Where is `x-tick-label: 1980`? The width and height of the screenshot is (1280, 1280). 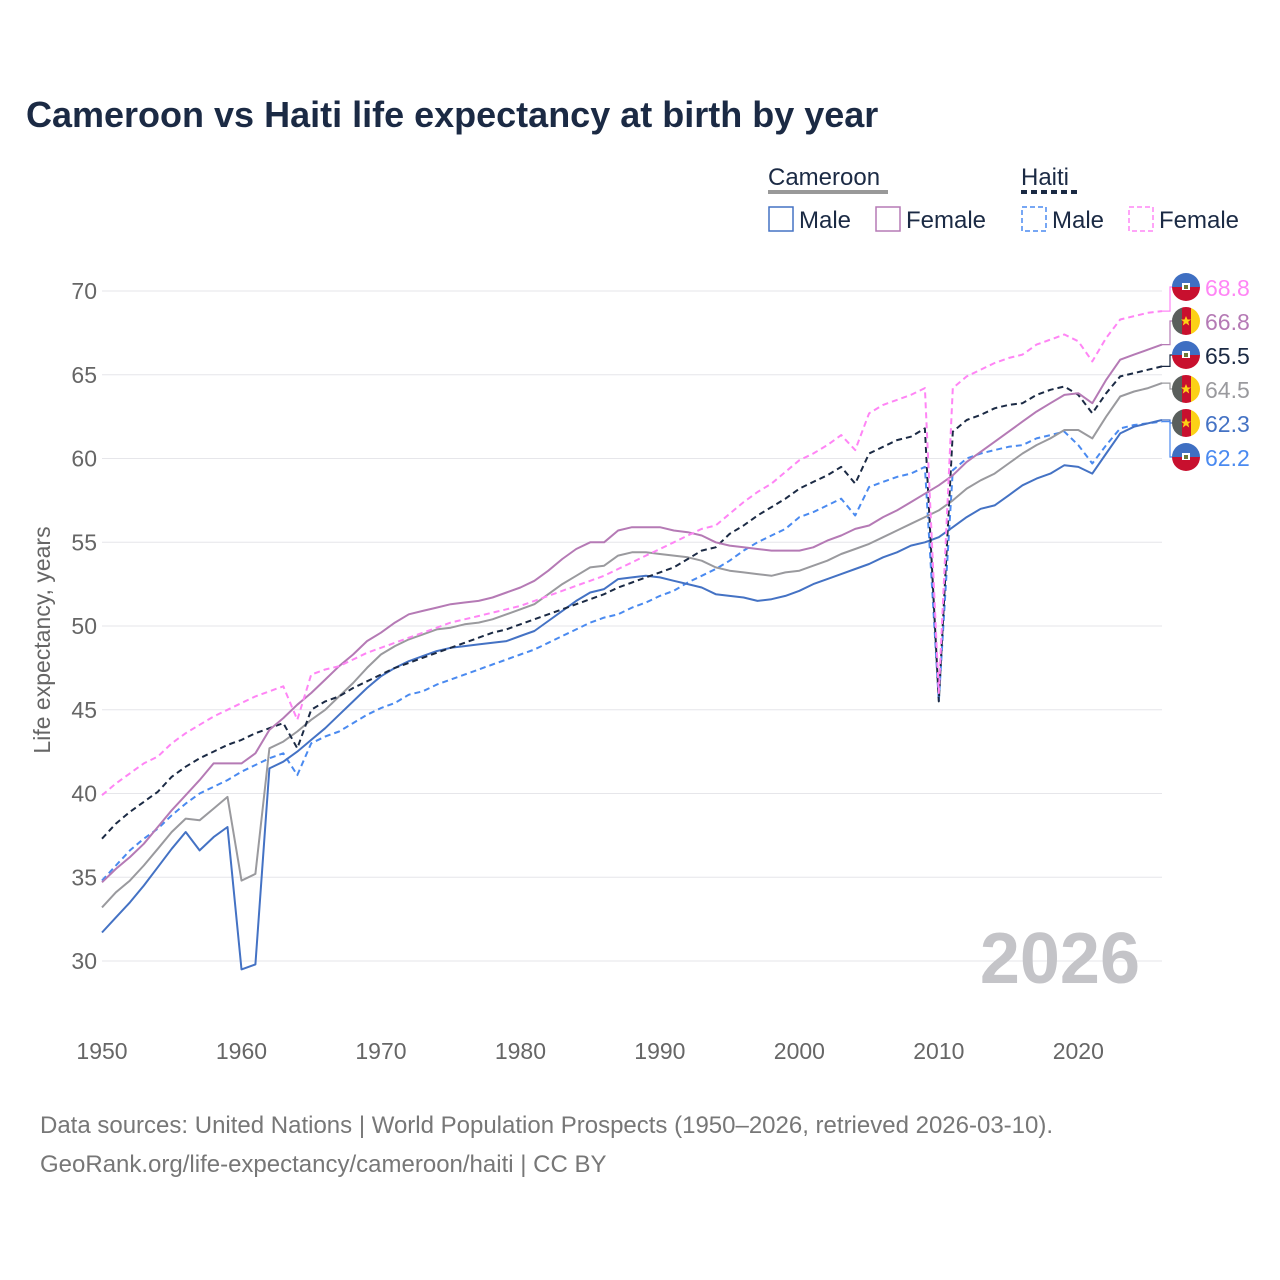 x-tick-label: 1980 is located at coordinates (520, 1051).